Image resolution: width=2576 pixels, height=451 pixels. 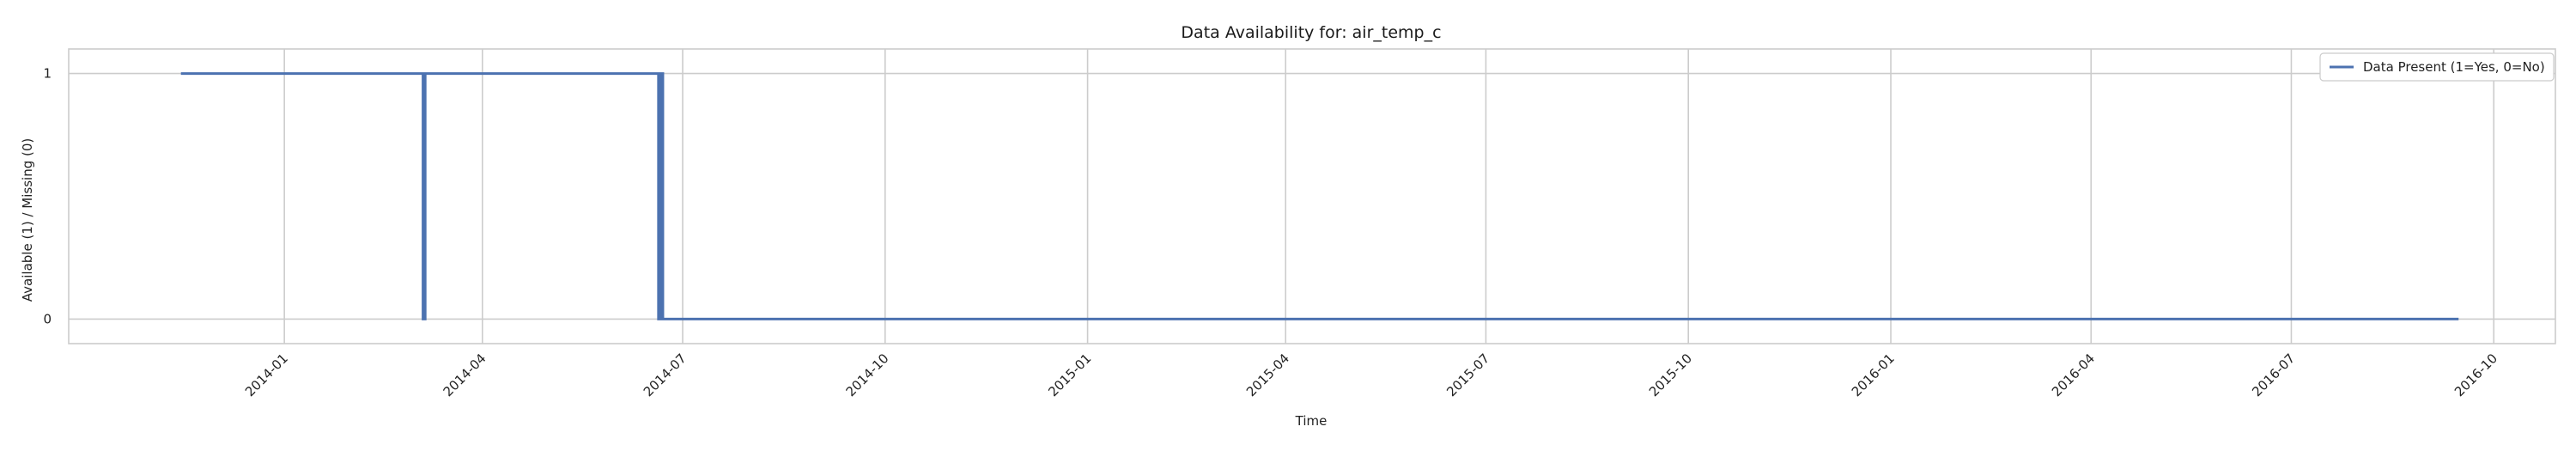 I want to click on x-tick-label: 2014-10, so click(x=867, y=374).